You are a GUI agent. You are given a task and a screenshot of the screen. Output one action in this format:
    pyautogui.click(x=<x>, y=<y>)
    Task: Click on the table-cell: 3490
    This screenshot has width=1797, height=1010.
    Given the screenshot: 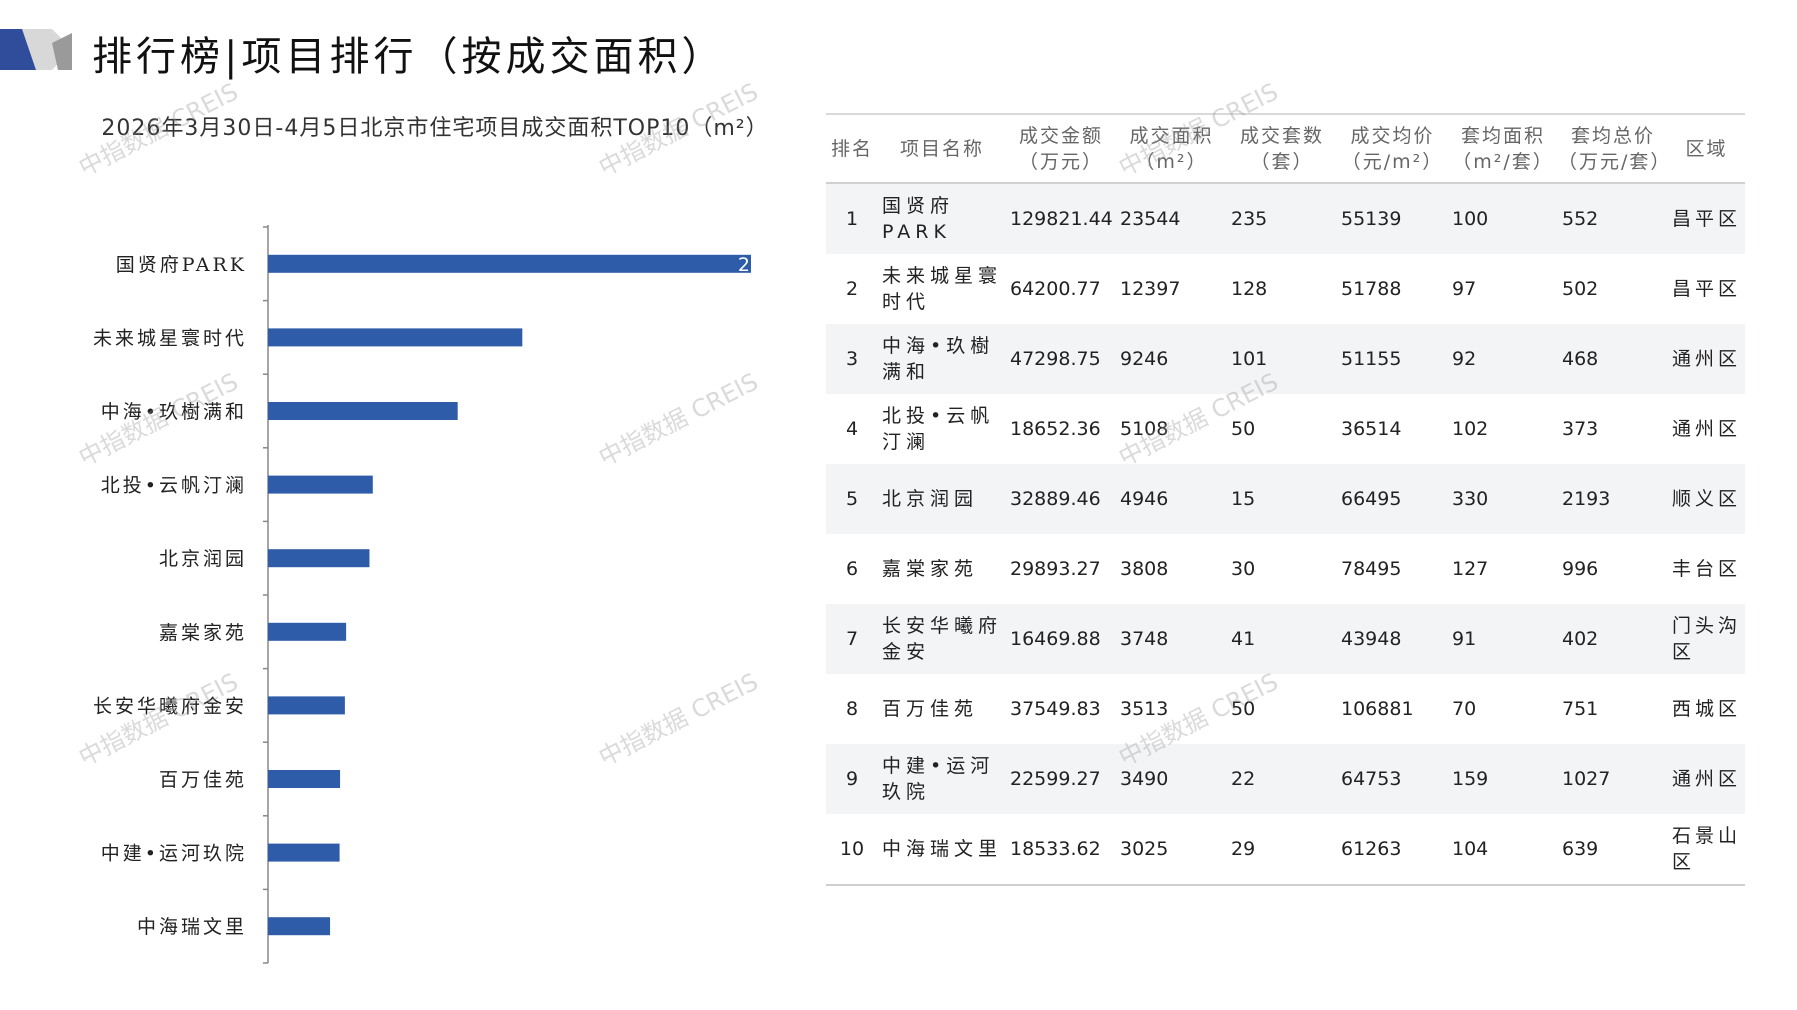 What is the action you would take?
    pyautogui.click(x=1144, y=779)
    